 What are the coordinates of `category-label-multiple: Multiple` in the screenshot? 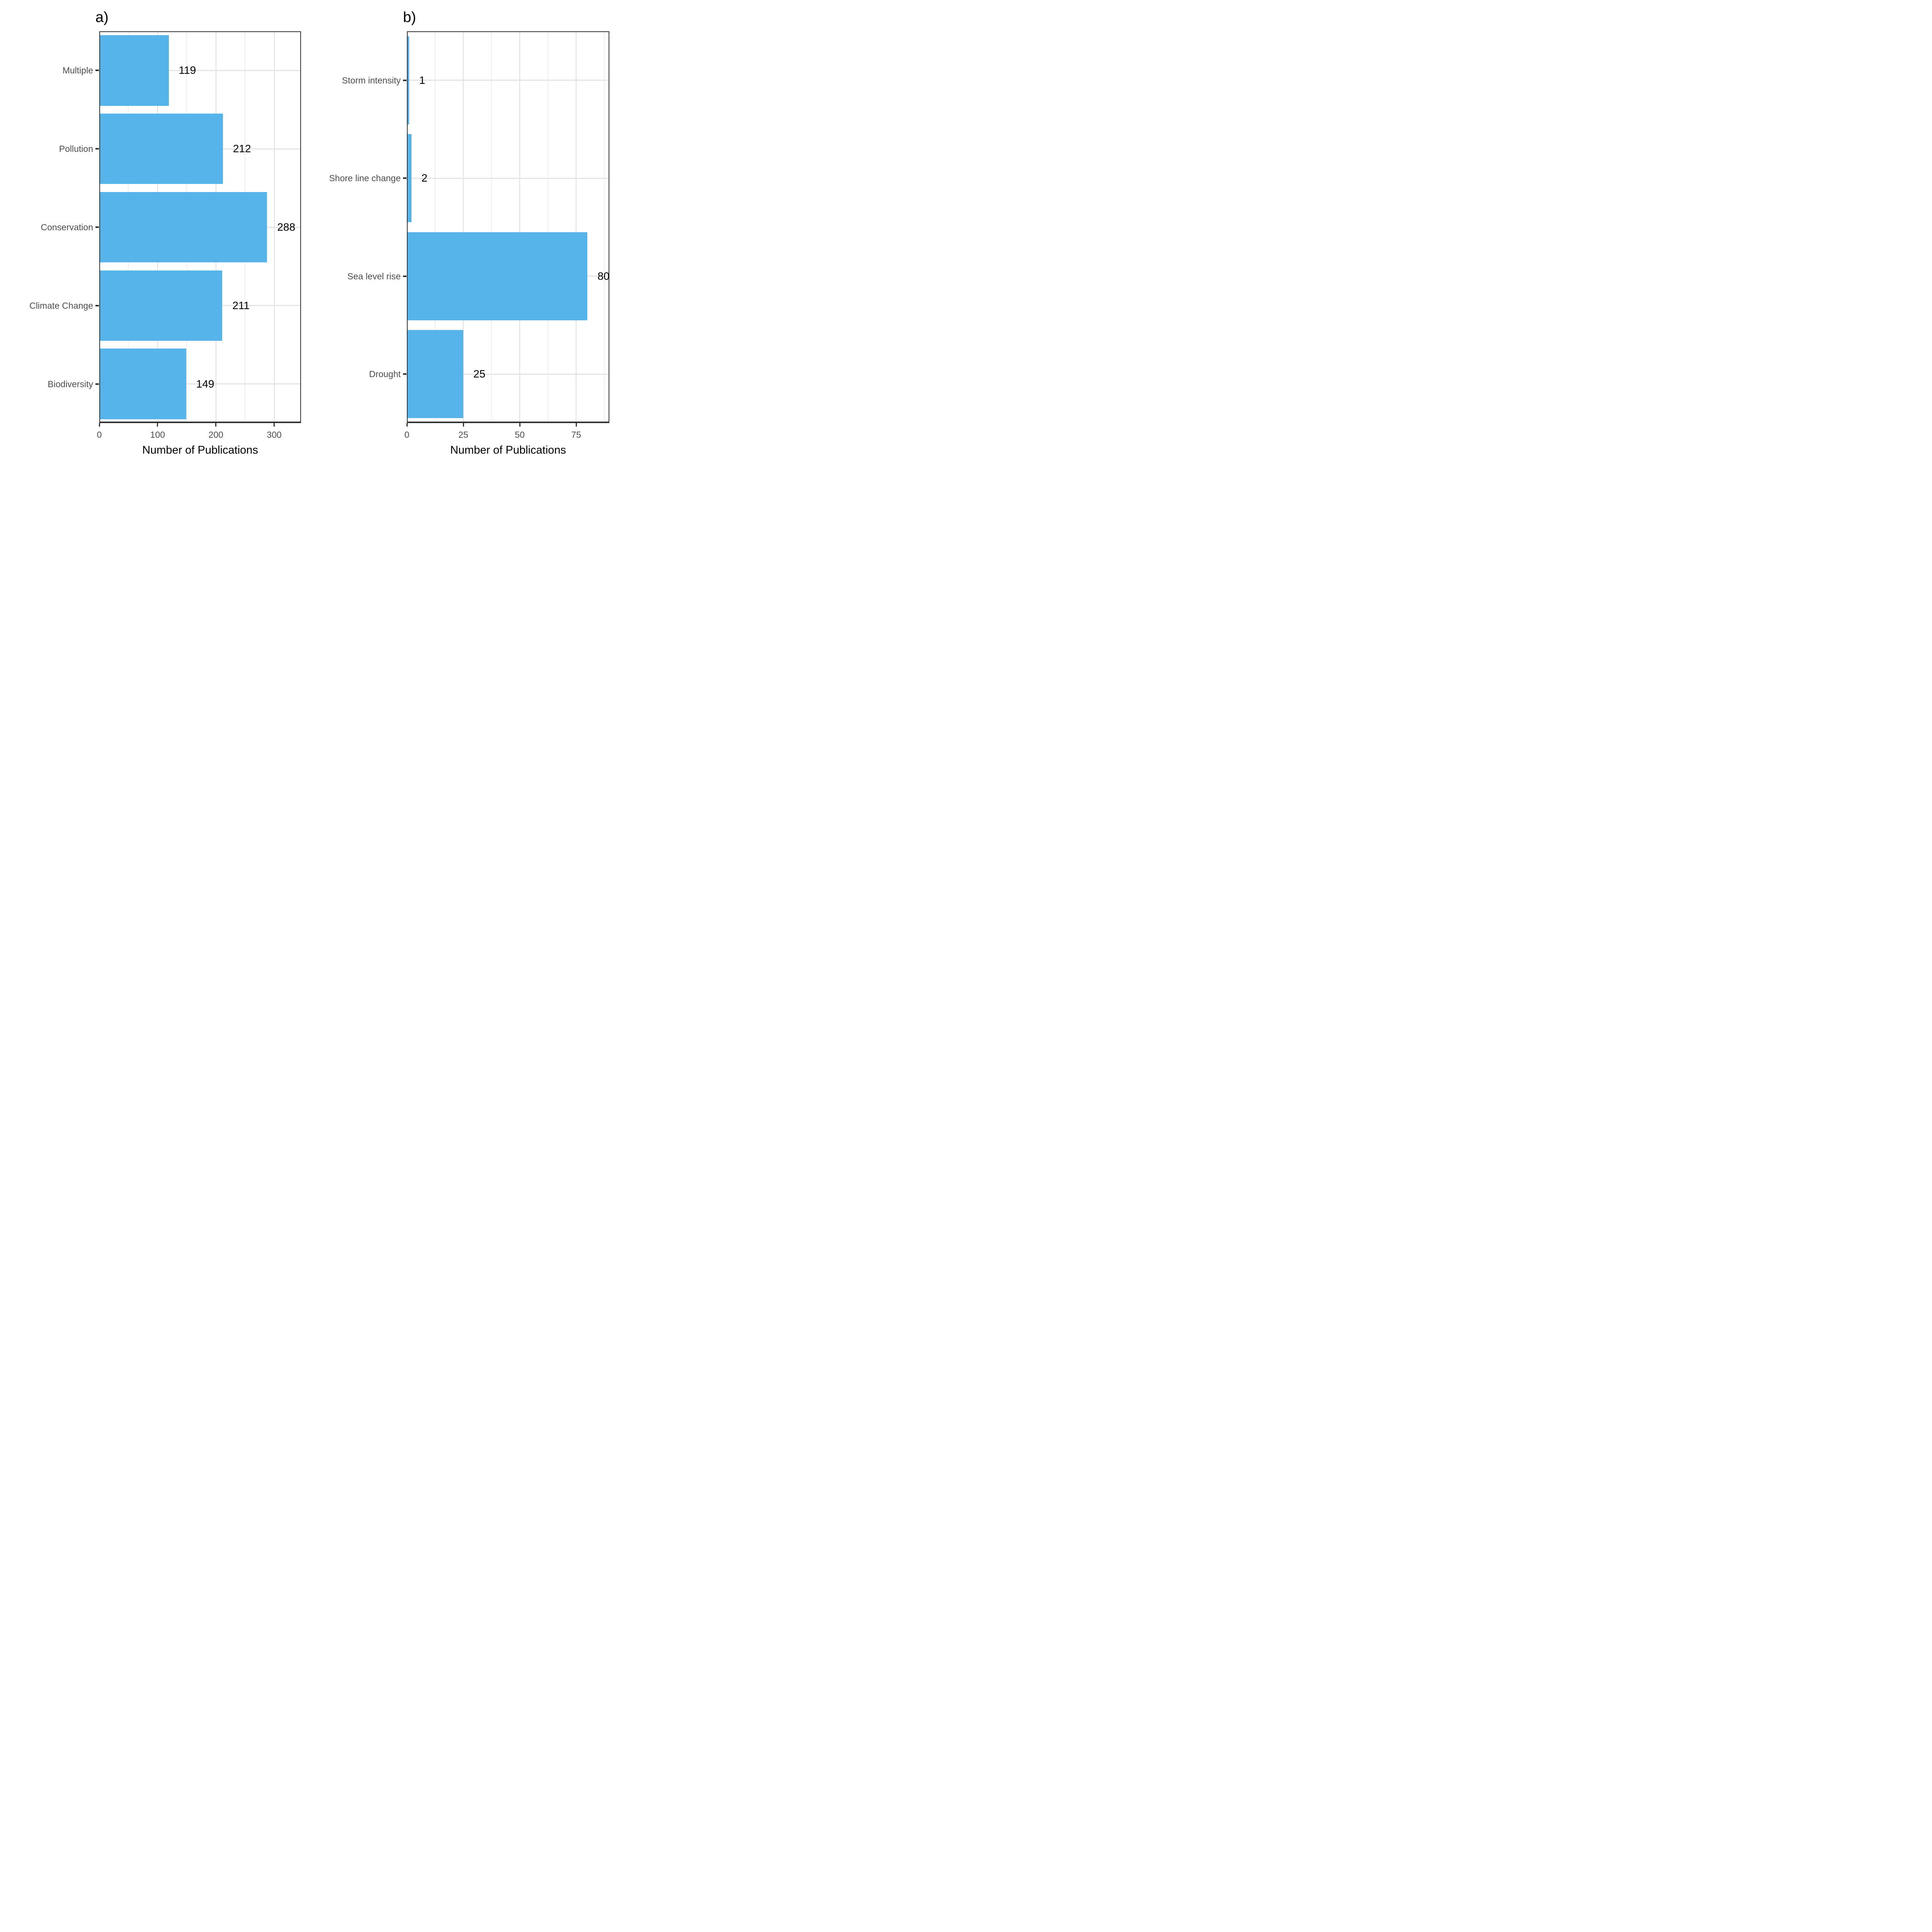 It's located at (78, 70).